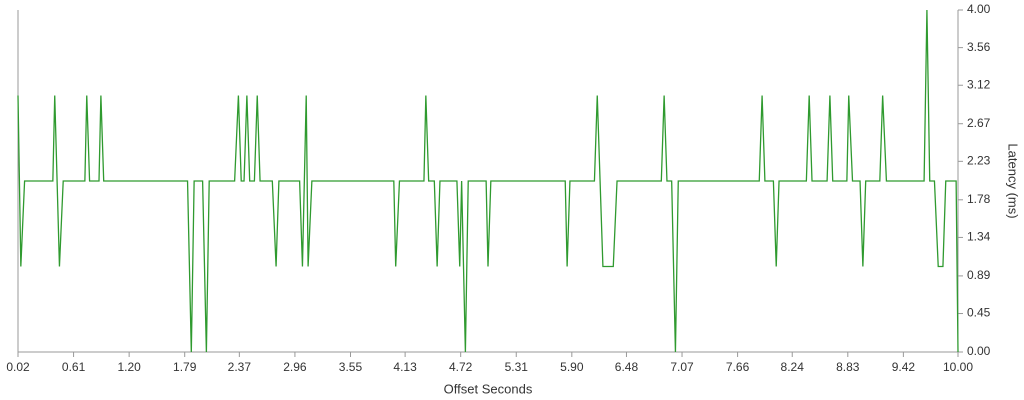  What do you see at coordinates (185, 367) in the screenshot?
I see `x-tick-label: 1.79` at bounding box center [185, 367].